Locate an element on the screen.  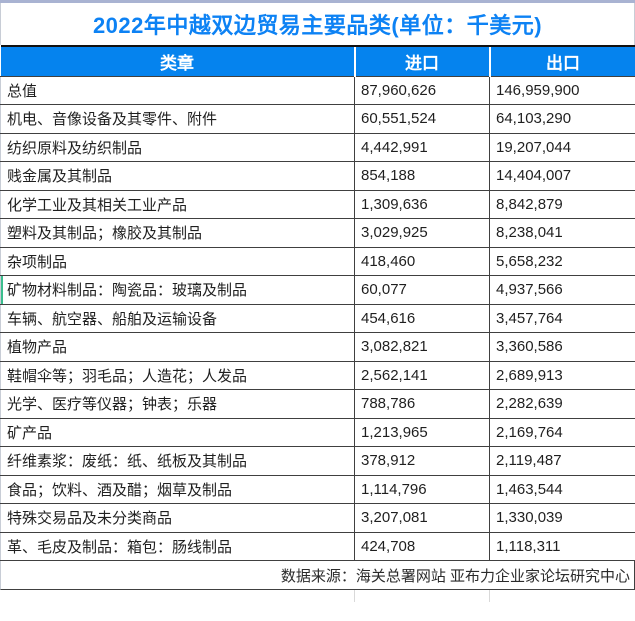
table-row: 光学、医疗等仪器；钟表；乐器 788,786 2,282,639 is located at coordinates (317, 404).